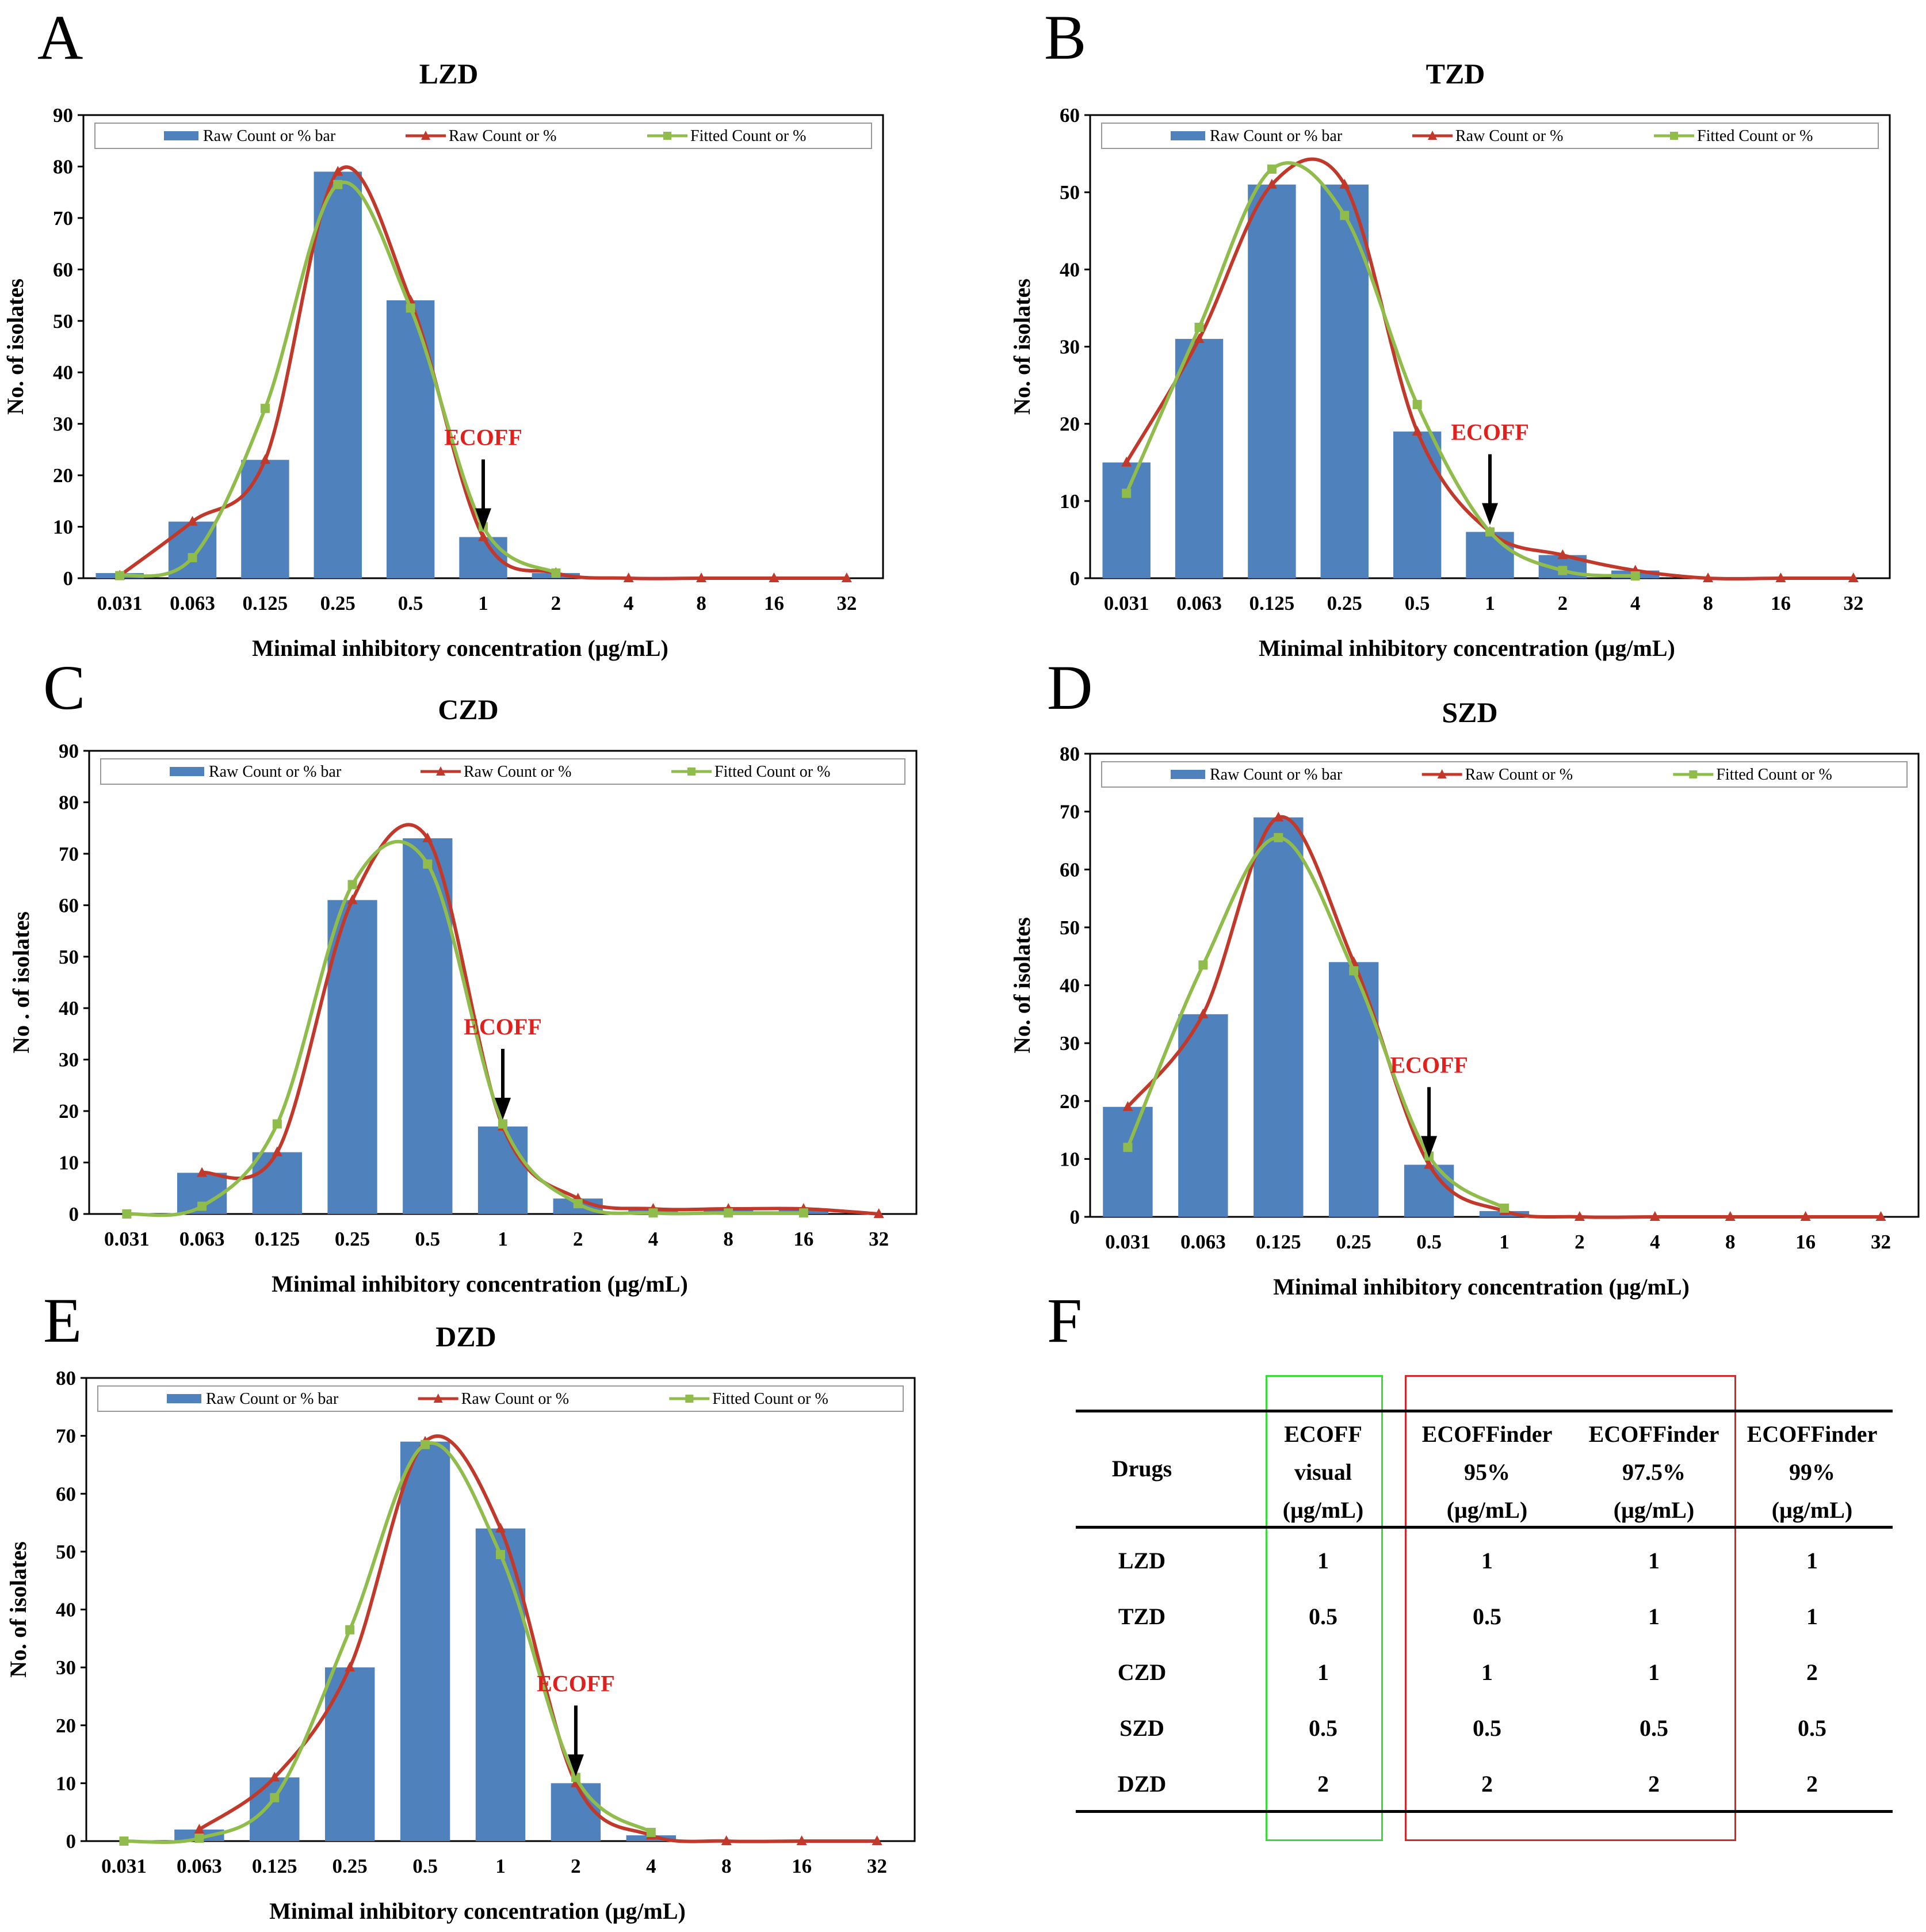 Image resolution: width=1926 pixels, height=1932 pixels. Describe the element at coordinates (60, 37) in the screenshot. I see `panel-letter-a: A` at that location.